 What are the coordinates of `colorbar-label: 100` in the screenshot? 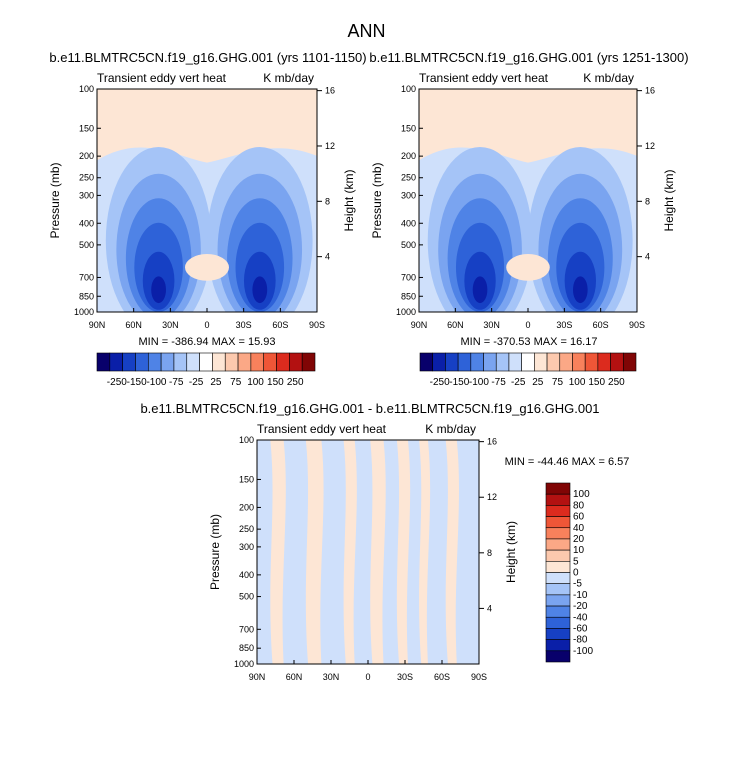 It's located at (581, 494).